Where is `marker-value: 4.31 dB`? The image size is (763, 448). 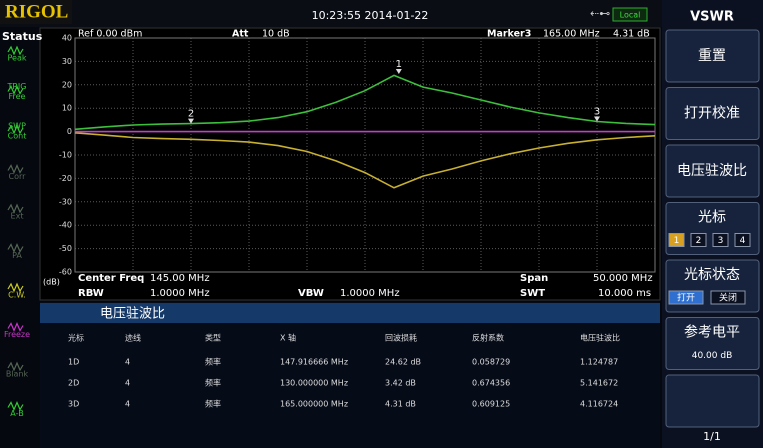
marker-value: 4.31 dB is located at coordinates (631, 34).